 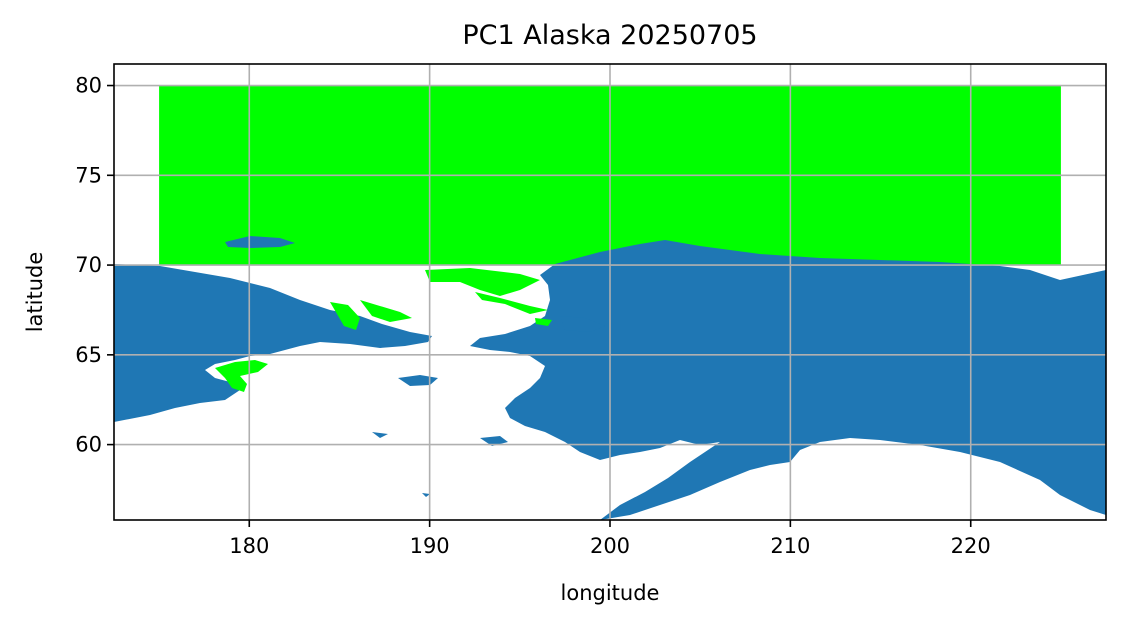 I want to click on y-tick-label: 80, so click(x=88, y=86).